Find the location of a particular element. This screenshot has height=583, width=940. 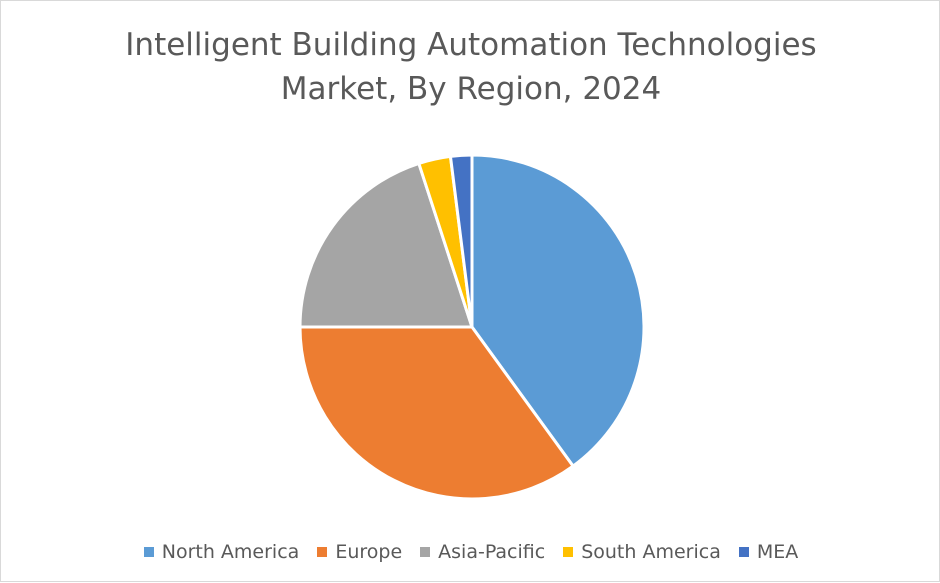

legend-swatch-north-america is located at coordinates (148, 552).